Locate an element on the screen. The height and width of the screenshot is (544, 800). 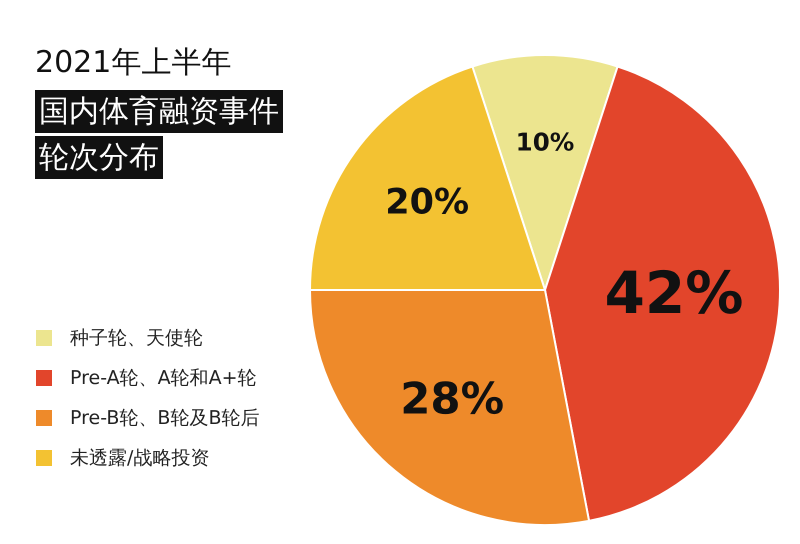
chart-title: 2021年上半年 is located at coordinates (133, 63).